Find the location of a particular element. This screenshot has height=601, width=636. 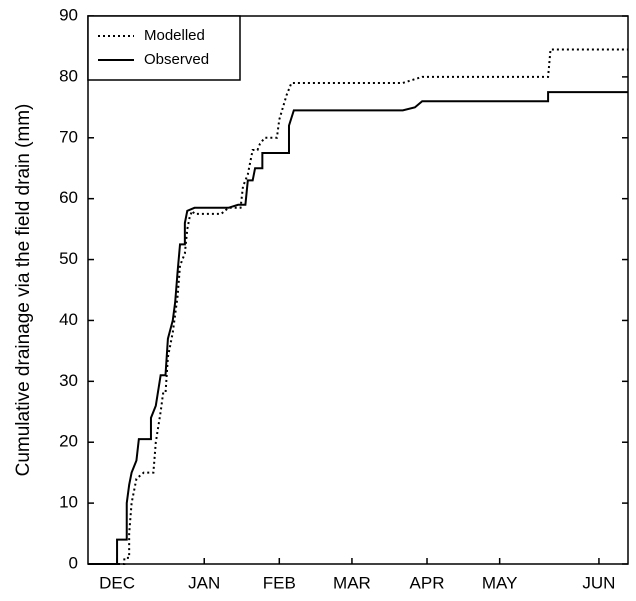

y-tick-label: 40 is located at coordinates (68, 319).